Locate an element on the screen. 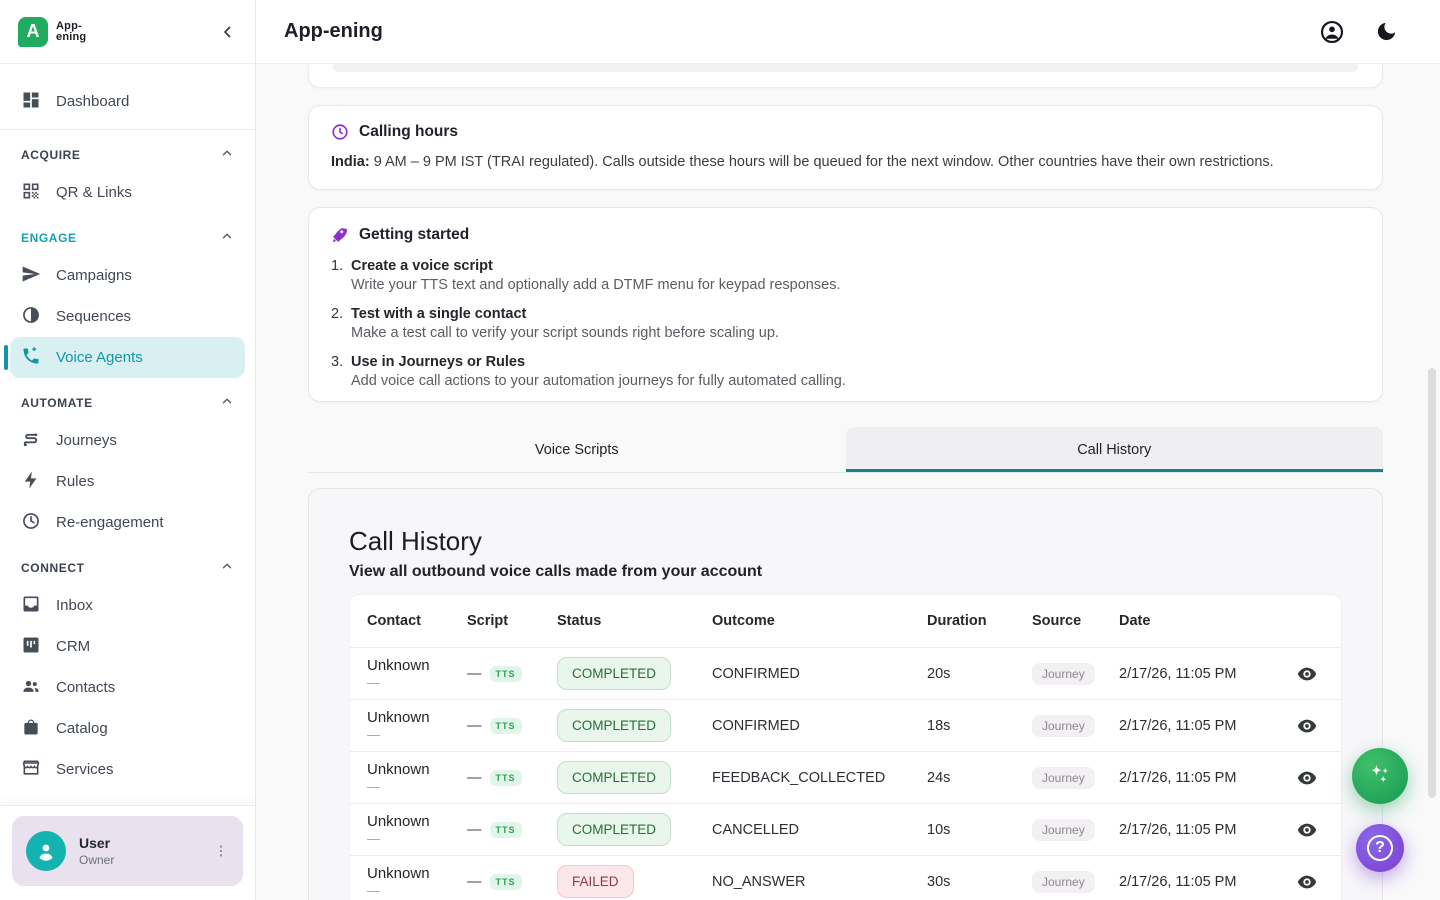  brand-logo: A is located at coordinates (33, 31).